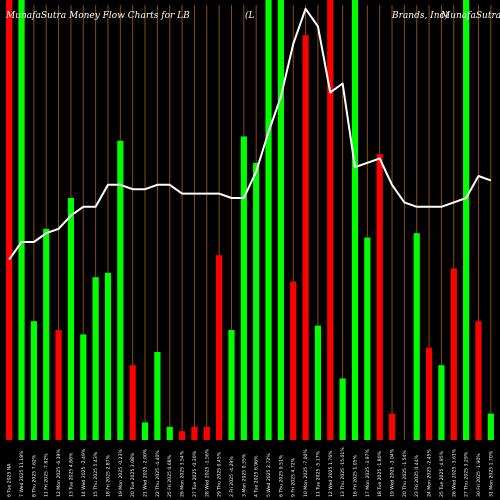  What do you see at coordinates (207, 472) in the screenshot?
I see `x-tick-label: 28 Wed 2025 -1.56%` at bounding box center [207, 472].